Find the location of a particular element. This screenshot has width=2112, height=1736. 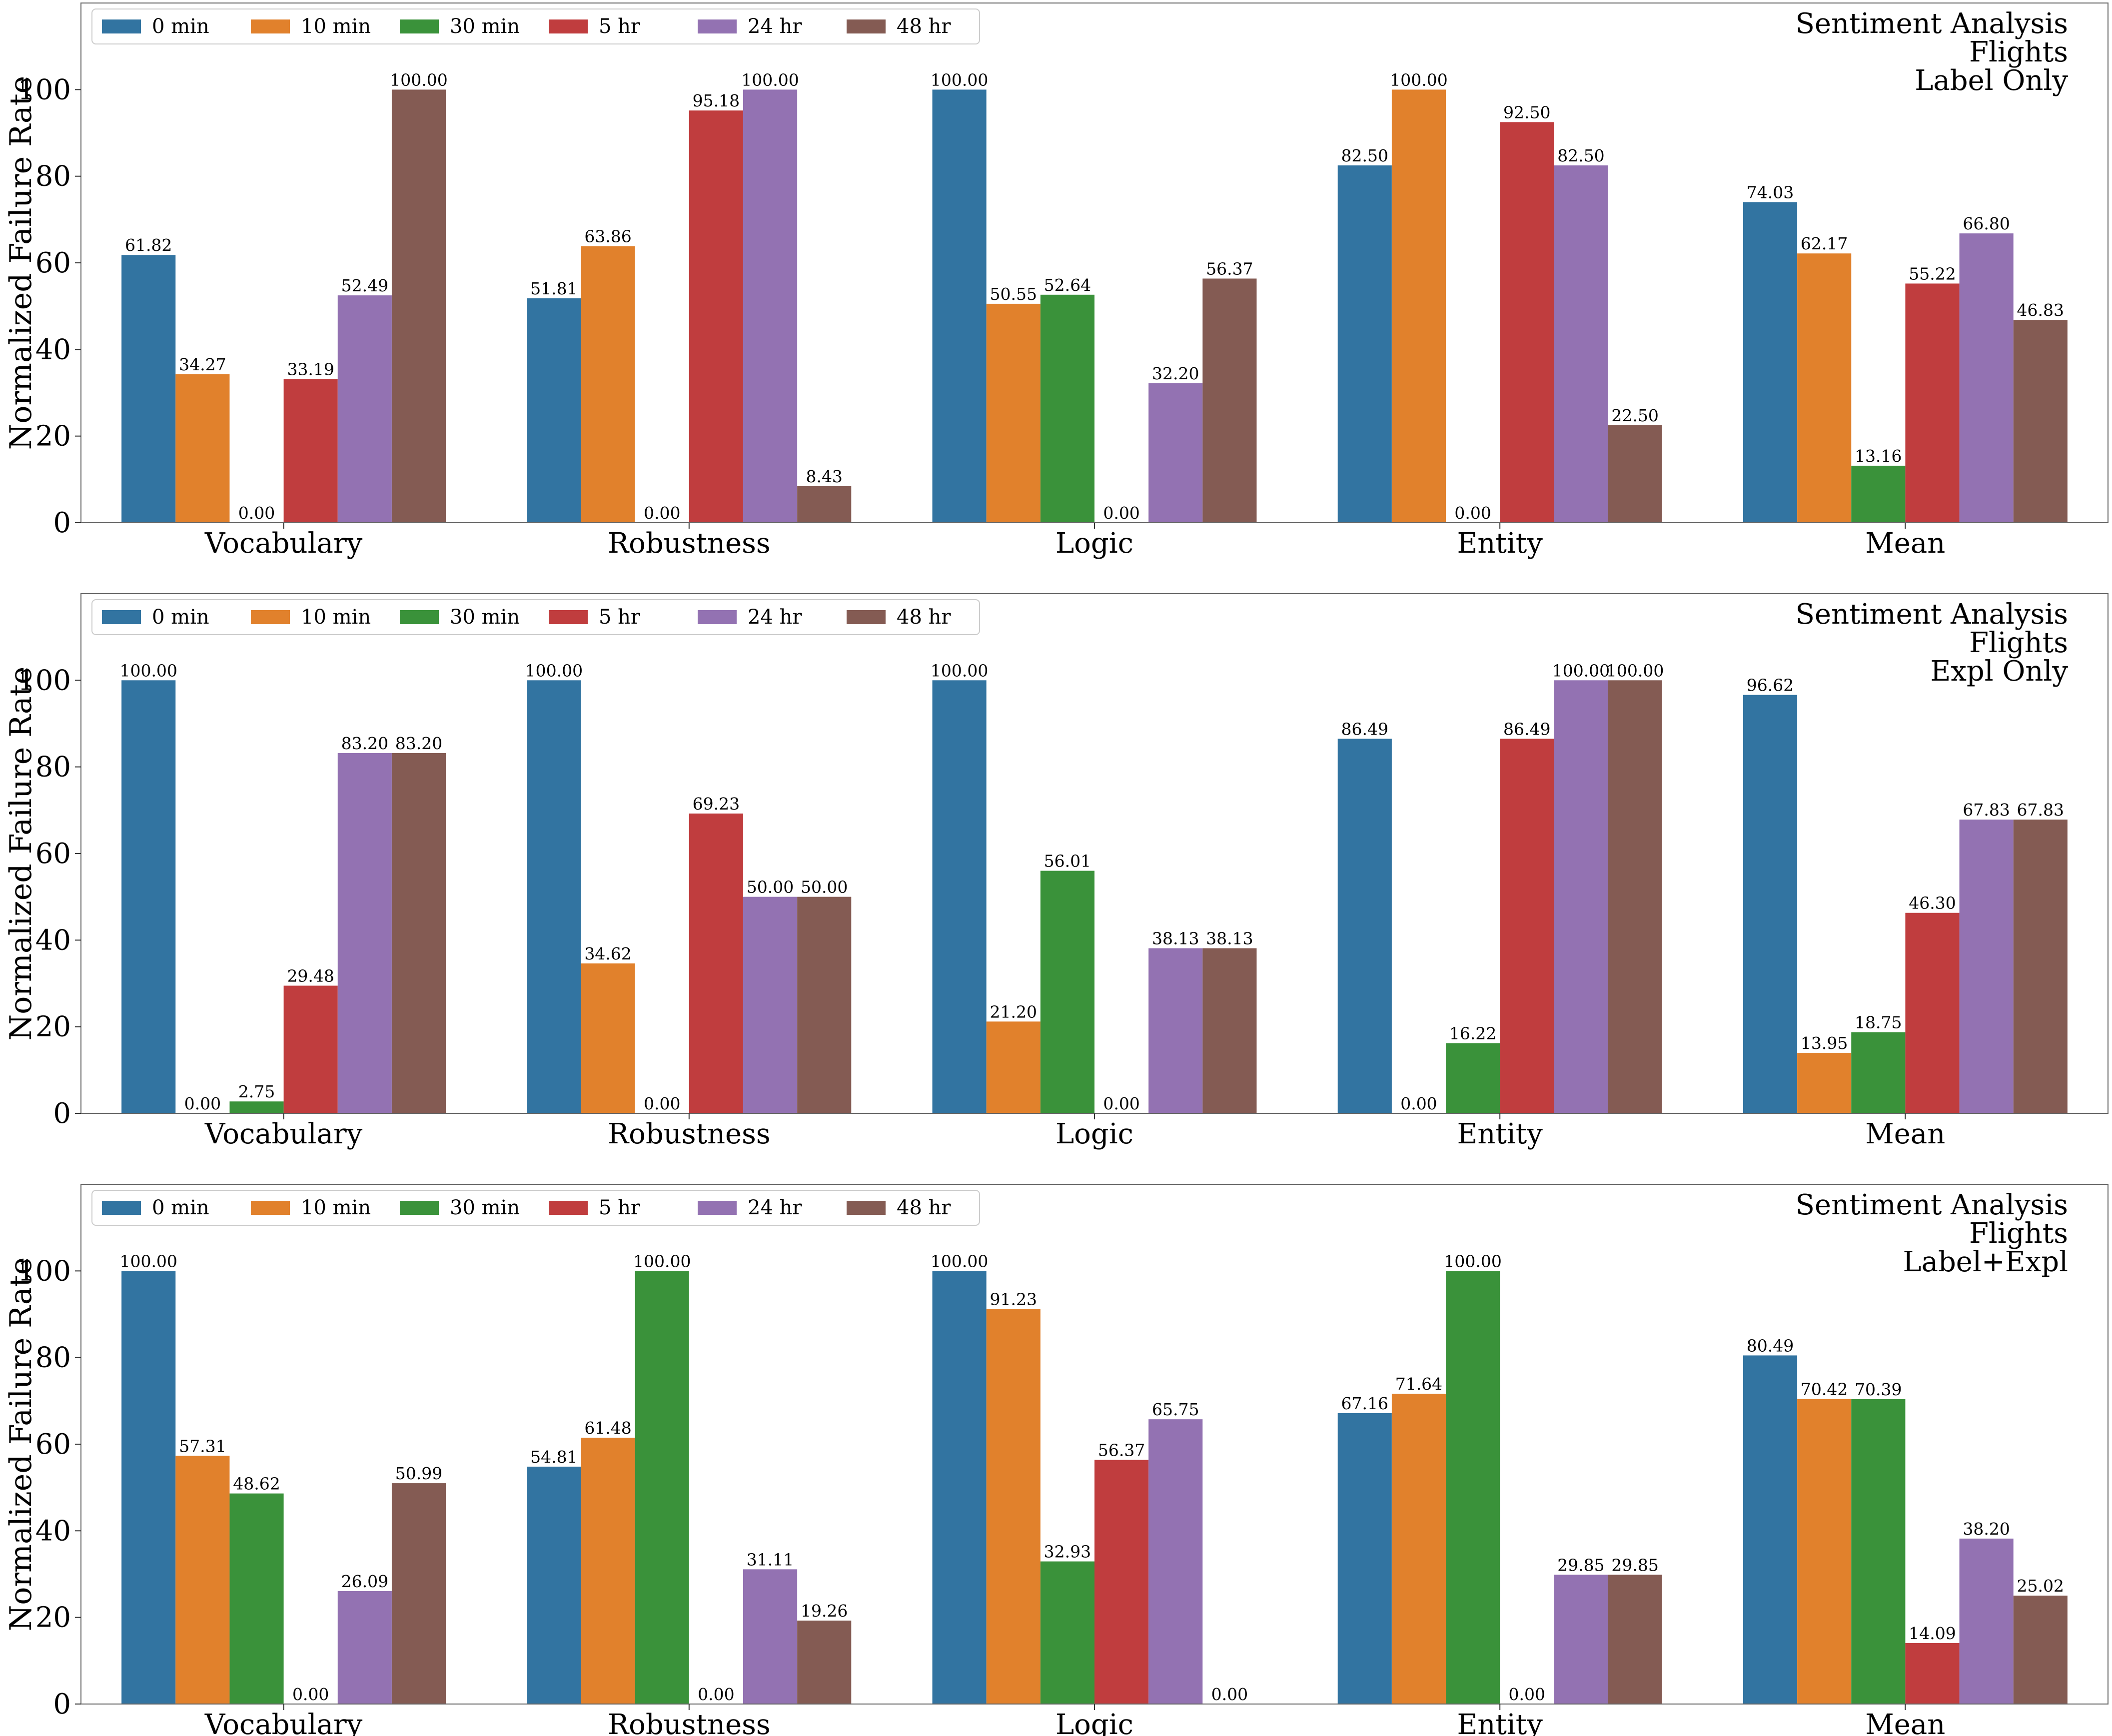

value-label: 83.20 is located at coordinates (419, 743).